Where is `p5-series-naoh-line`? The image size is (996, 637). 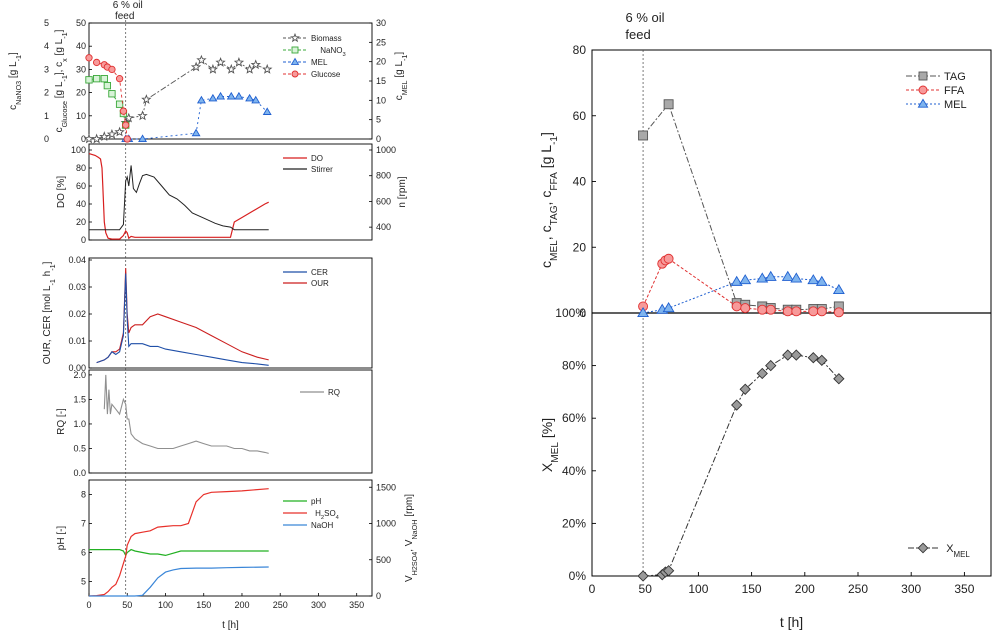
p5-series-naoh-line is located at coordinates (179, 581).